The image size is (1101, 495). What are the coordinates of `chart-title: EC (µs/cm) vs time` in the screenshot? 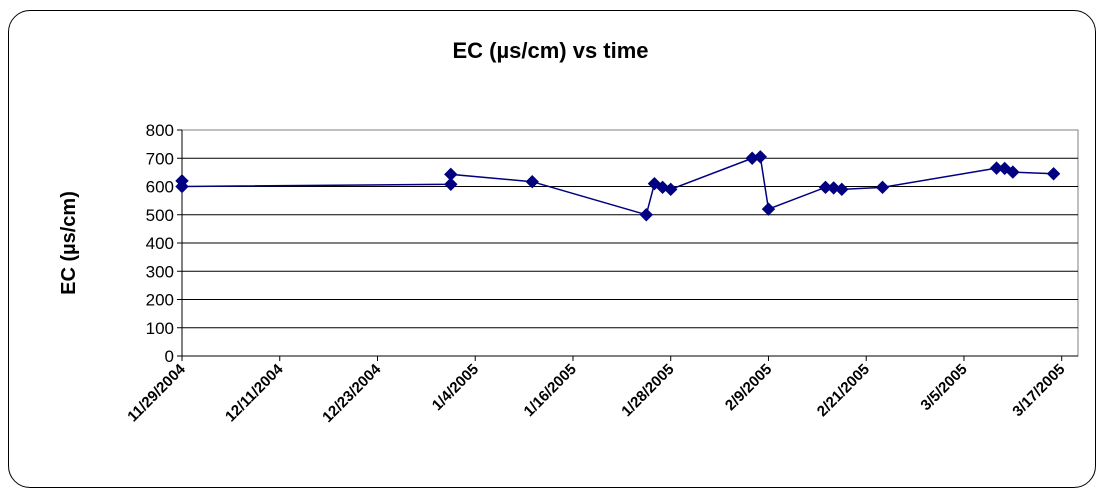 It's located at (550, 50).